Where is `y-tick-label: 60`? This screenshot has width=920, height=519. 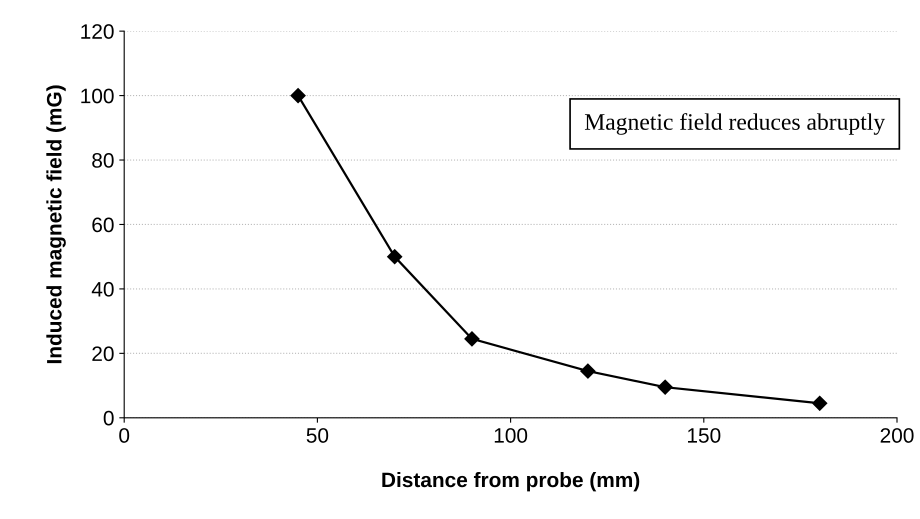
y-tick-label: 60 is located at coordinates (103, 224).